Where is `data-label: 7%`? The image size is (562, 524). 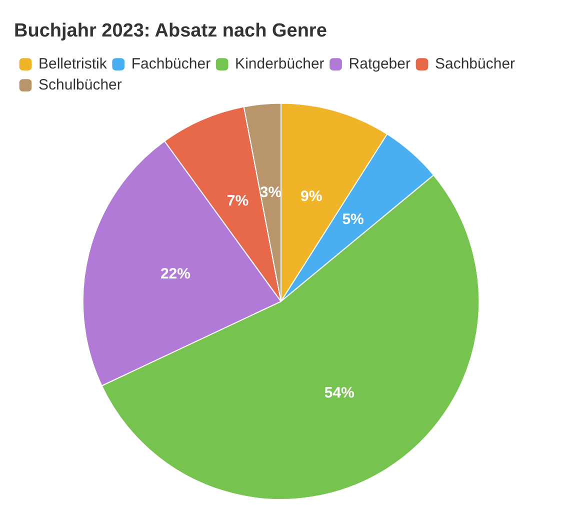 data-label: 7% is located at coordinates (237, 201).